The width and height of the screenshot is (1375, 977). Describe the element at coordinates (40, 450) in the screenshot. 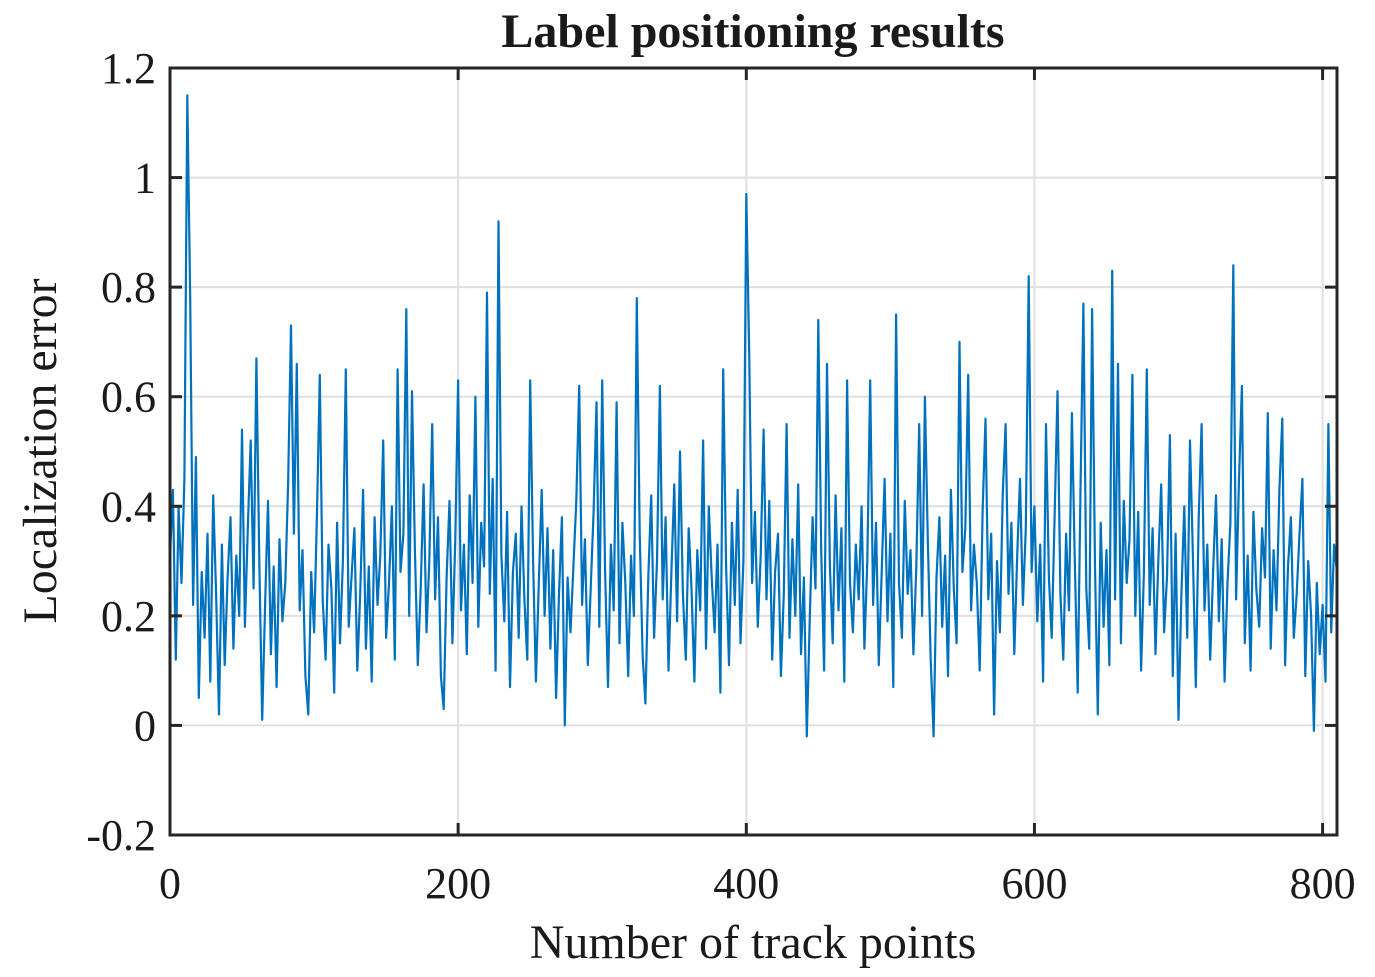

I see `y-axis-label: Localization error` at that location.